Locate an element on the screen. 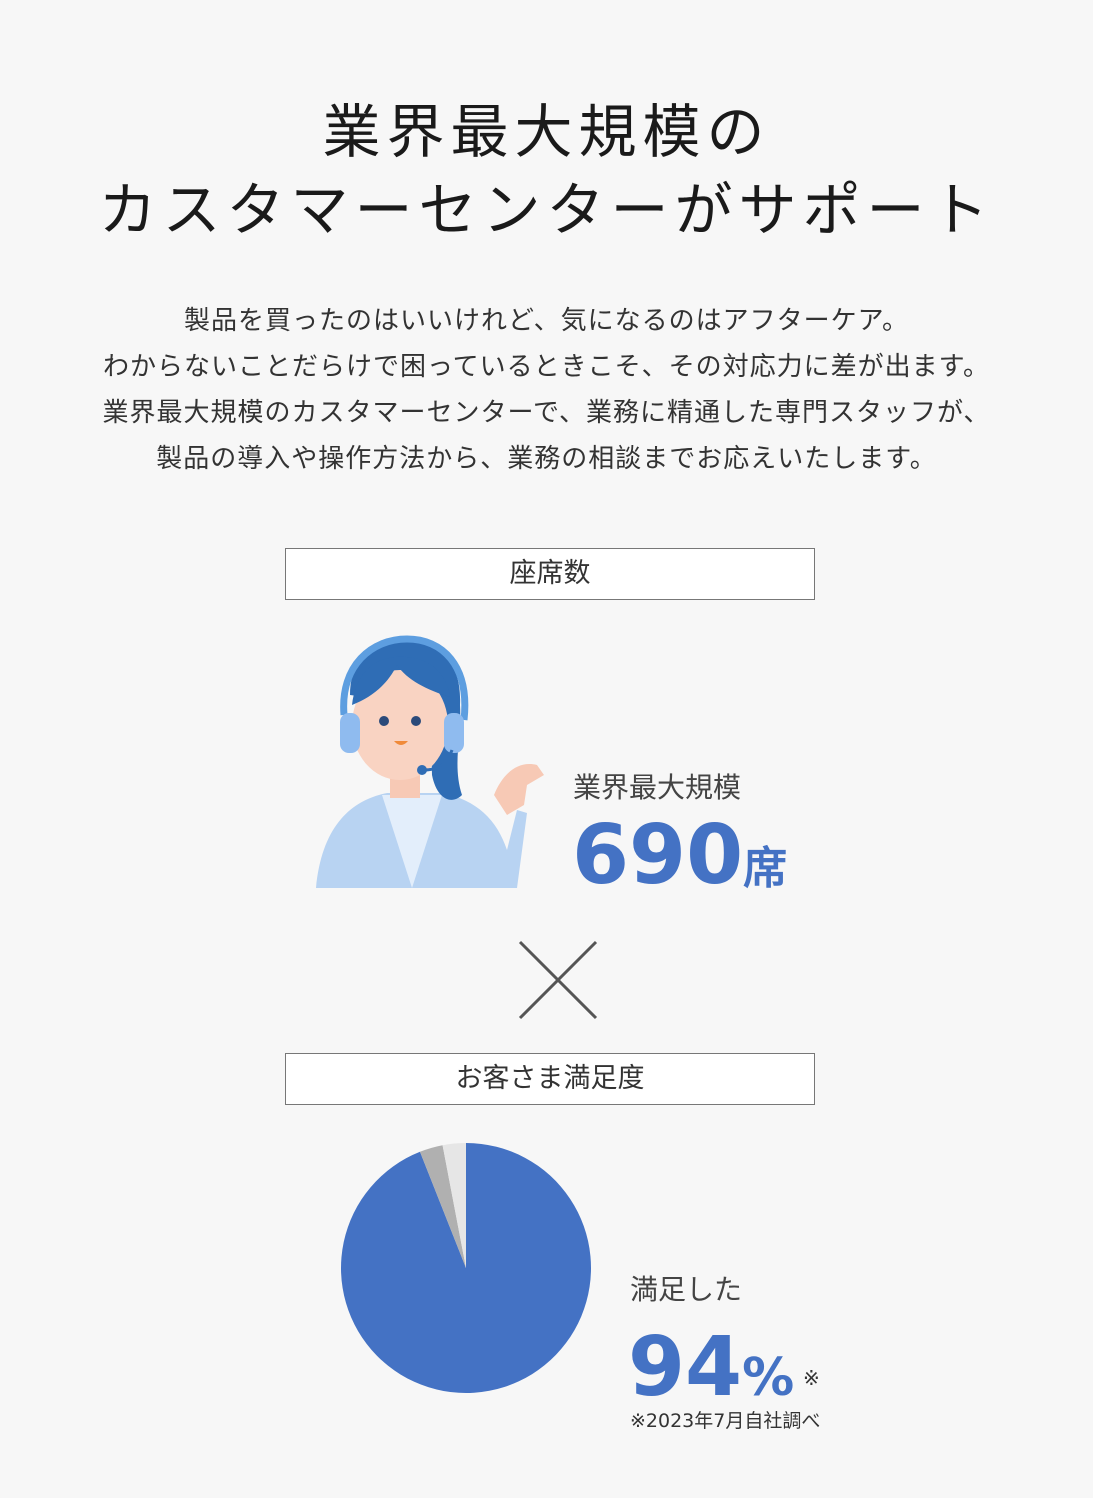  satisfaction-label-box: お客さま満足度 is located at coordinates (550, 1079).